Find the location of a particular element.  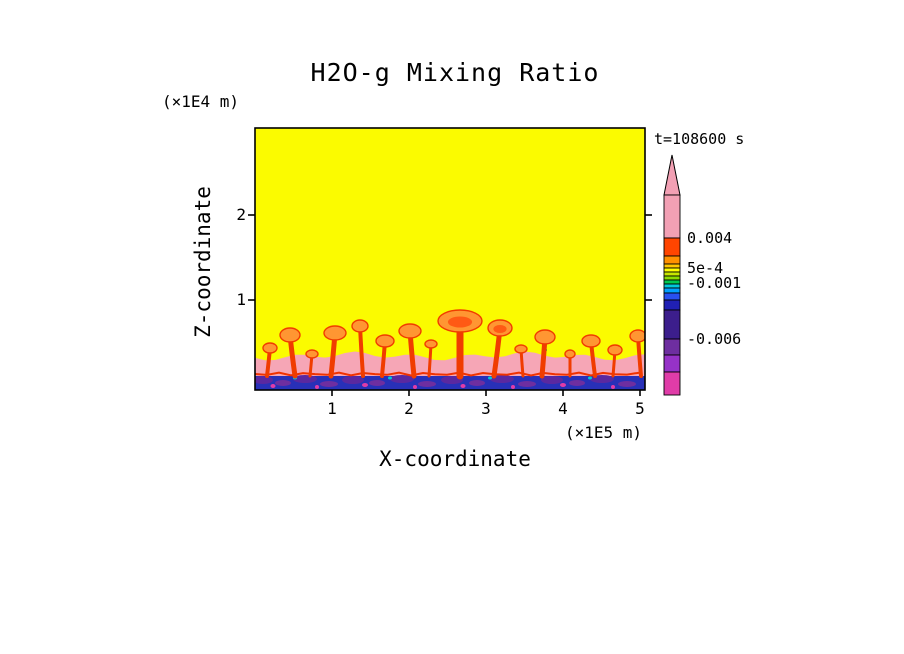

y-axis-label: Z-coordinate is located at coordinates (203, 262).